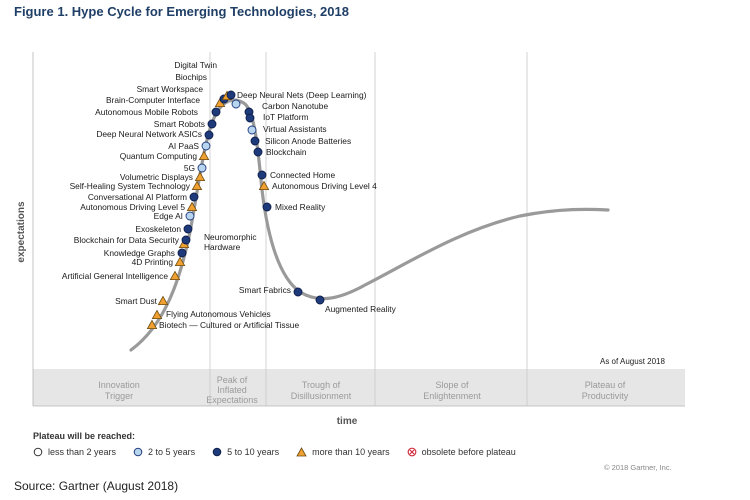  I want to click on label-biochips: Biochips, so click(191, 77).